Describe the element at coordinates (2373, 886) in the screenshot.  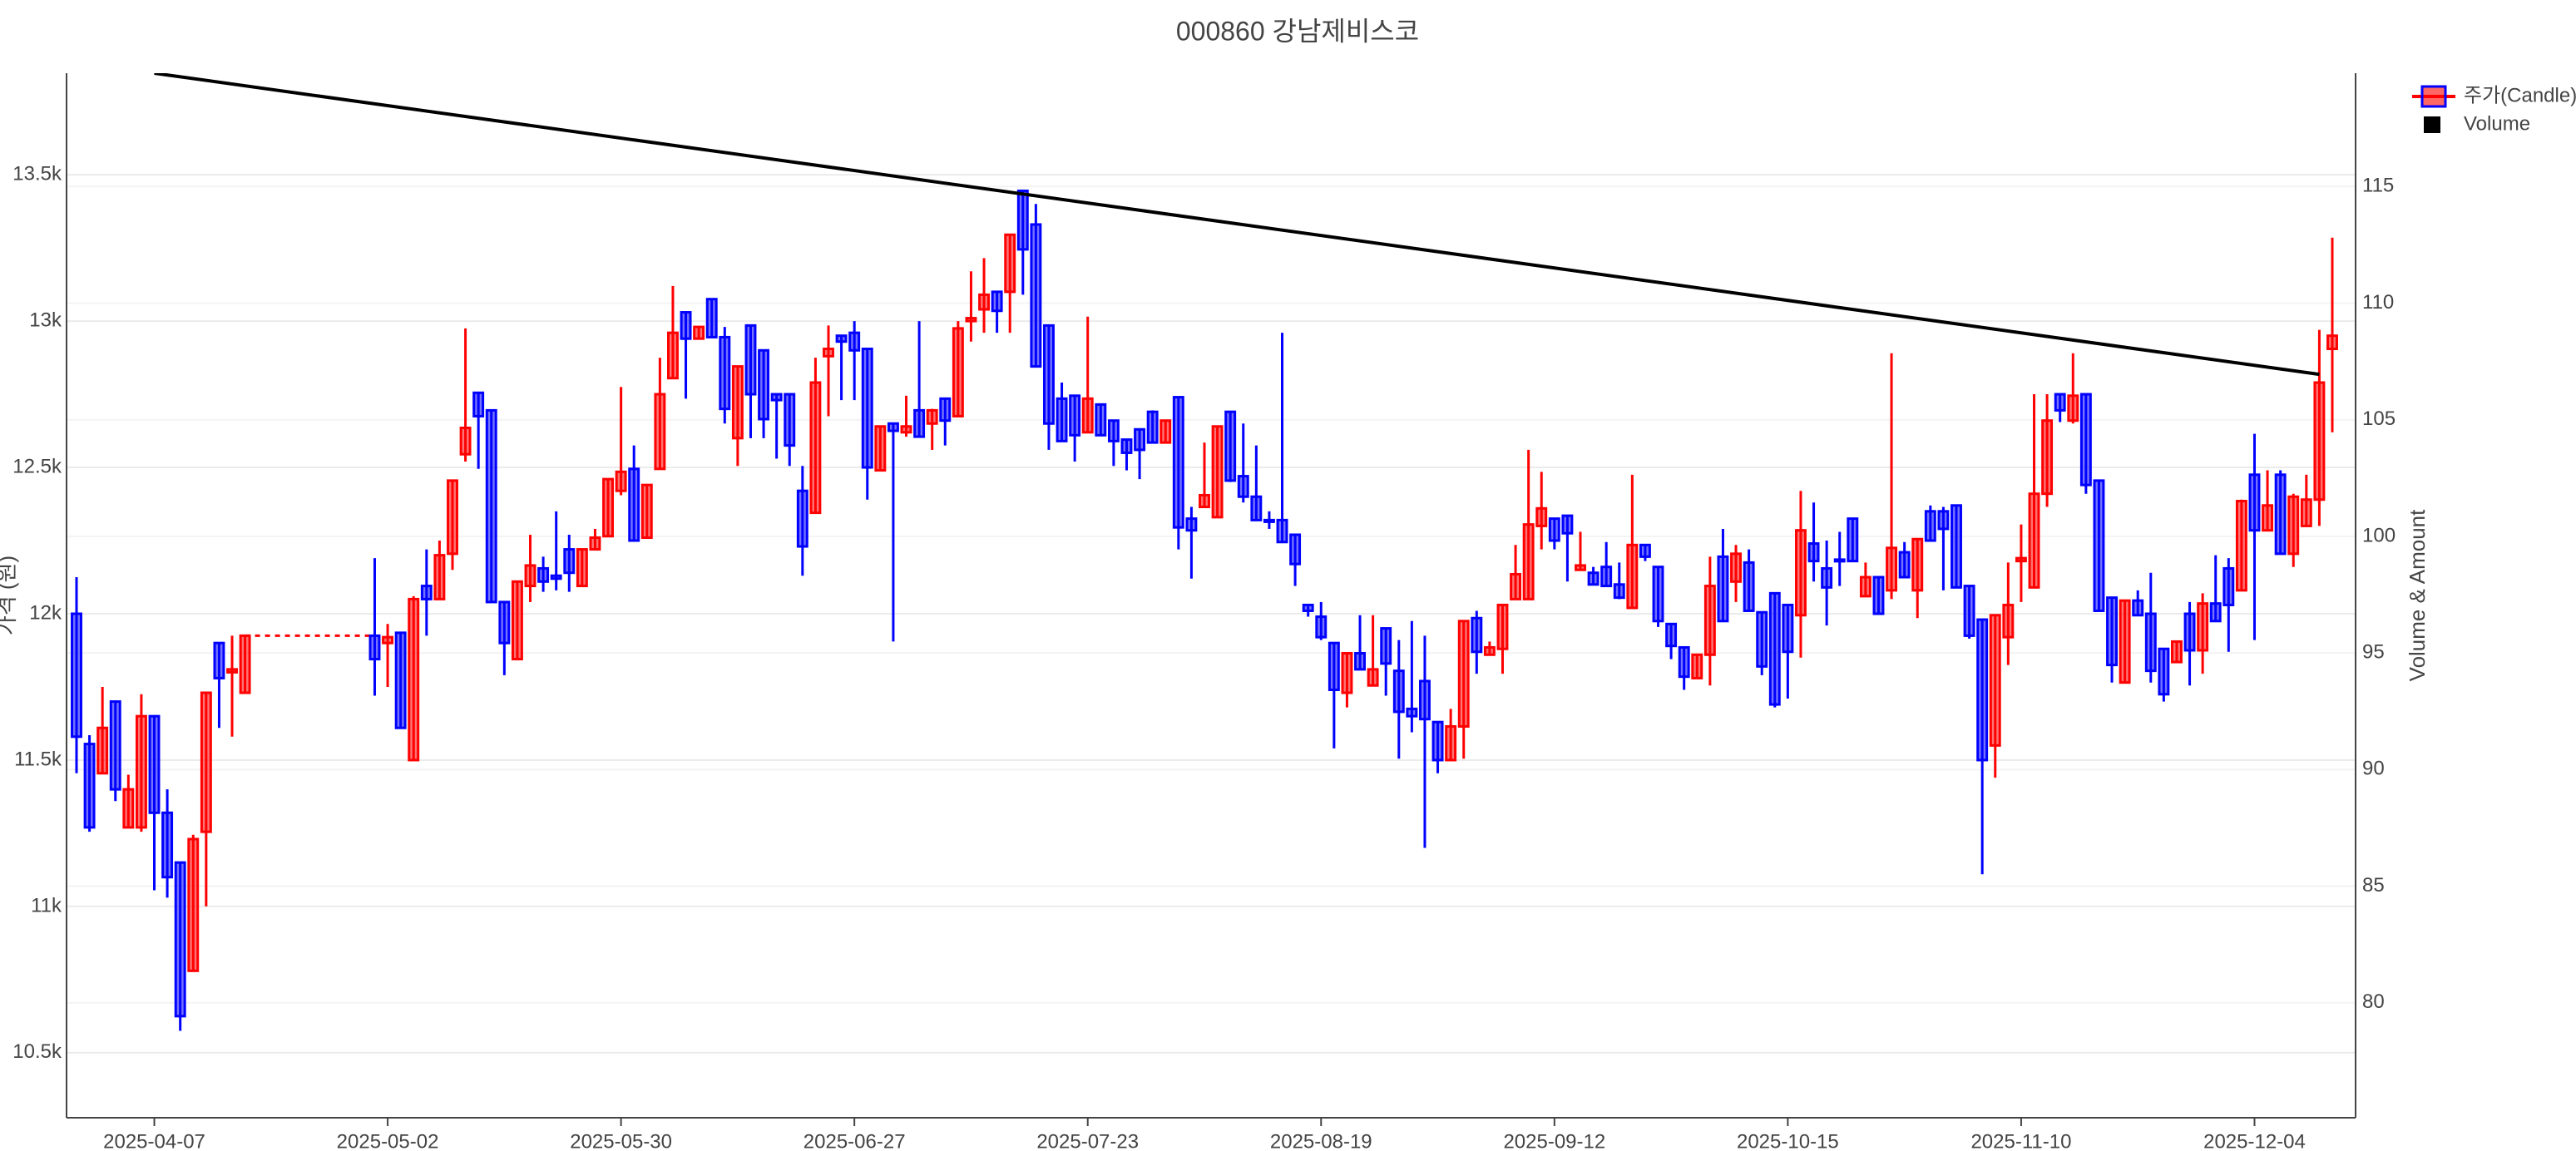
I see `y2-tick-label: 85` at that location.